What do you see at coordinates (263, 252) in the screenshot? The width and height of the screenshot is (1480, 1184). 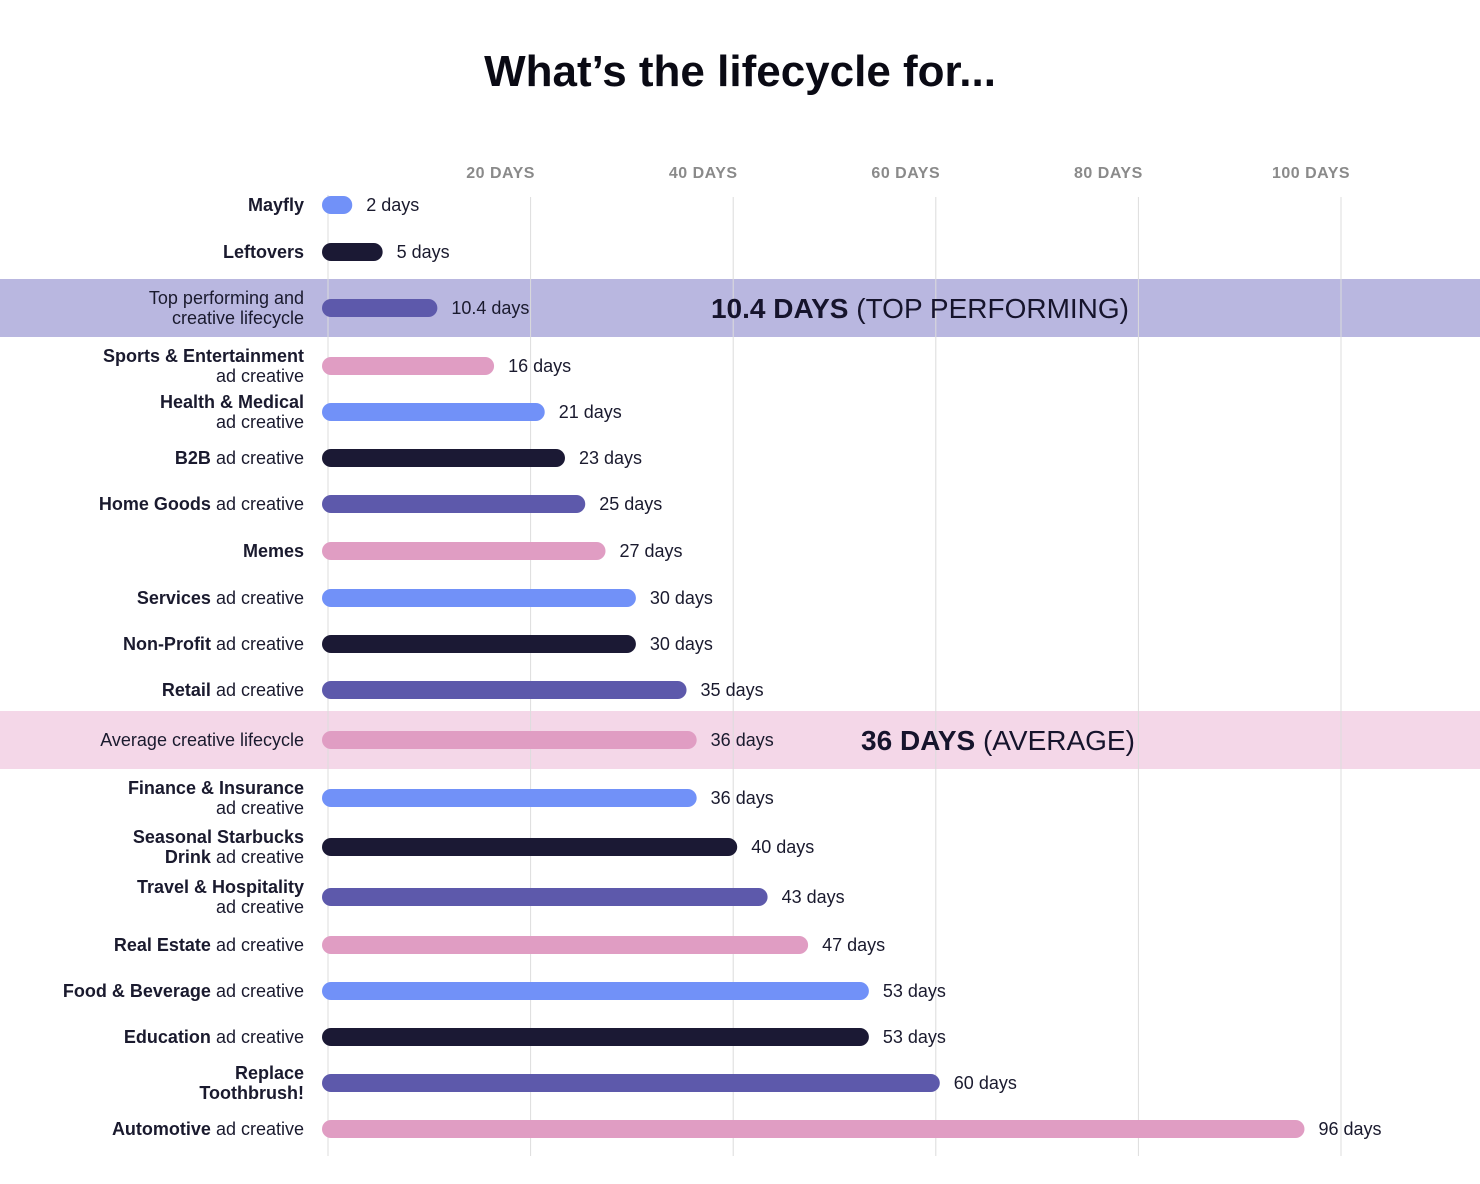 I see `category-label: Leftovers` at bounding box center [263, 252].